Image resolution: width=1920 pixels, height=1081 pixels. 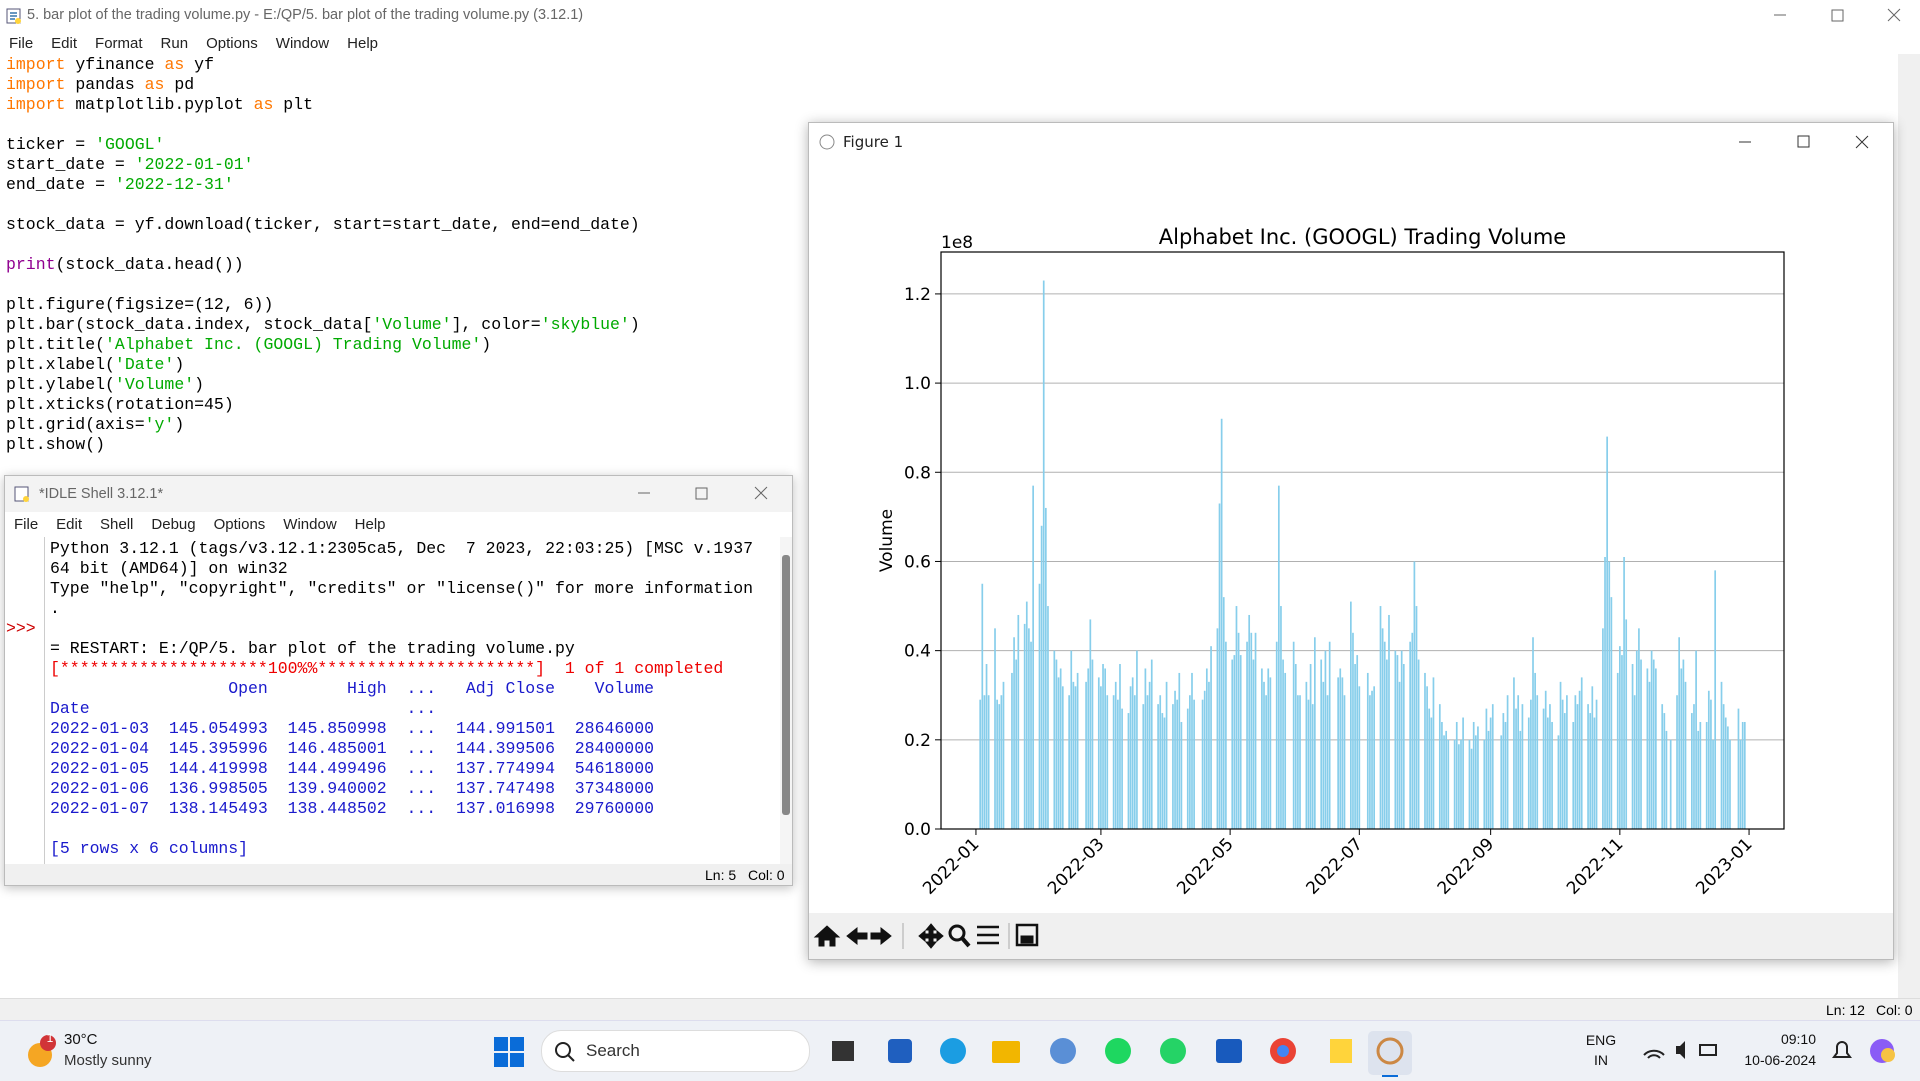 What do you see at coordinates (200, 524) in the screenshot?
I see `menu-bar: File Edit Shell Debug Options Window Help` at bounding box center [200, 524].